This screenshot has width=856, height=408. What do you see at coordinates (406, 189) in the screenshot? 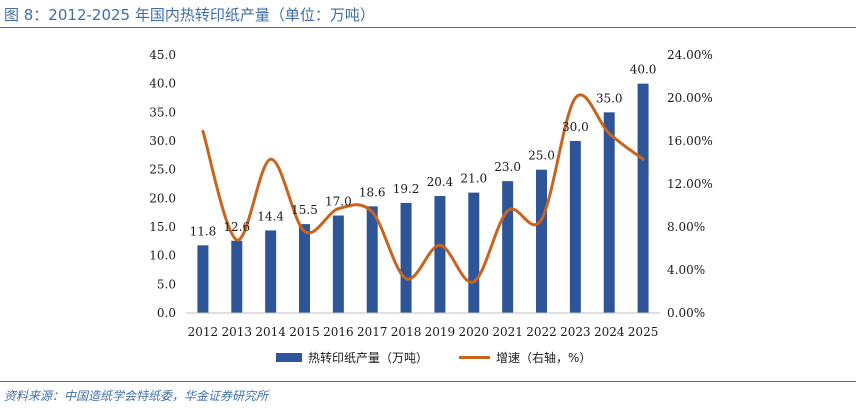
I see `bar-value-label: 19.2` at bounding box center [406, 189].